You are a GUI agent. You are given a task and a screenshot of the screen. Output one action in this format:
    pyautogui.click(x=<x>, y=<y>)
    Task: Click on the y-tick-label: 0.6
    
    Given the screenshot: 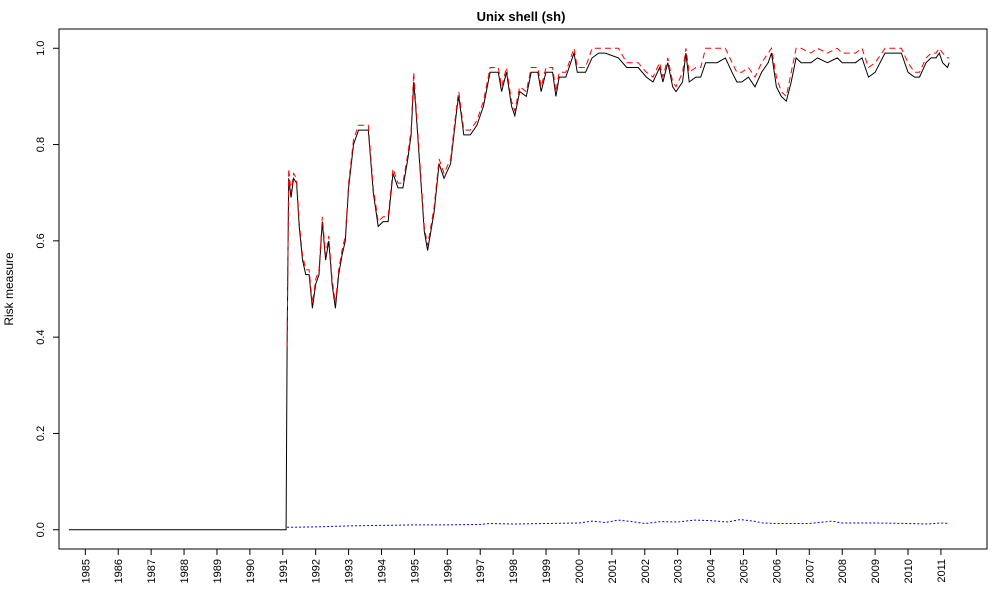 What is the action you would take?
    pyautogui.click(x=41, y=240)
    